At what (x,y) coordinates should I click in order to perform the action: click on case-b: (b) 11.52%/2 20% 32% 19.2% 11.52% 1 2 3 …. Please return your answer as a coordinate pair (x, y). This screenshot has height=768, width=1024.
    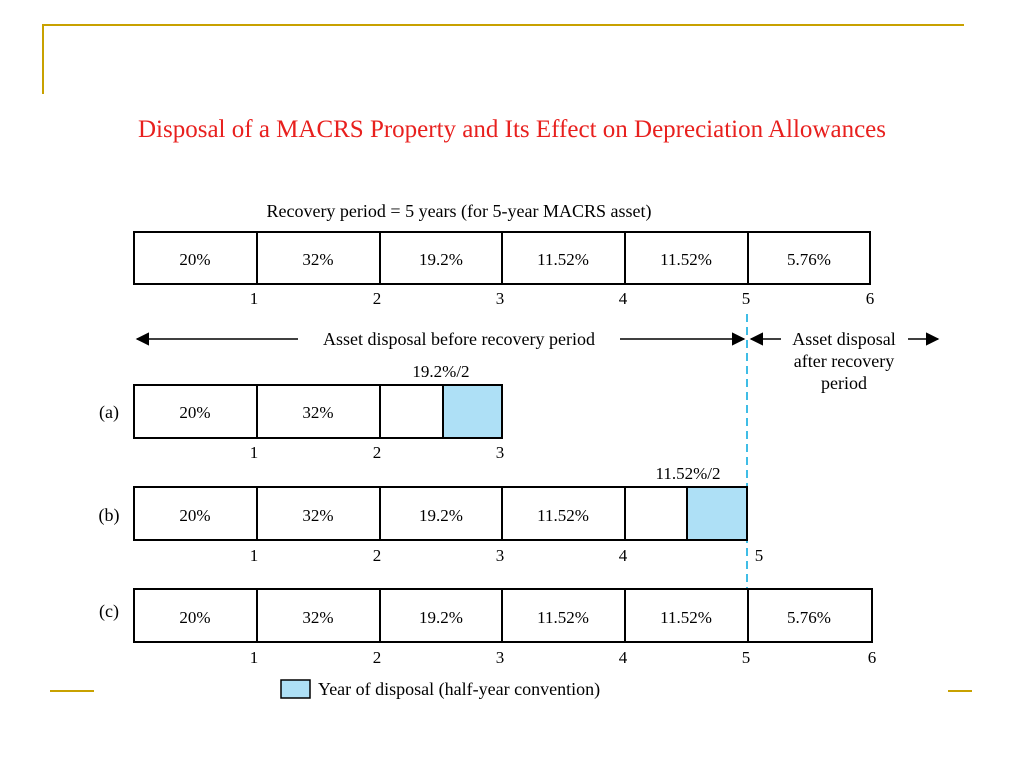
    Looking at the image, I should click on (431, 514).